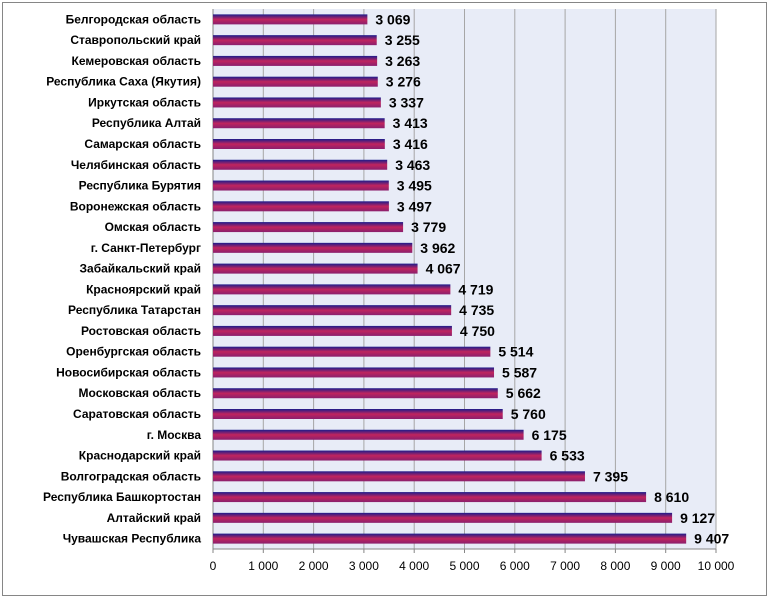  Describe the element at coordinates (671, 497) in the screenshot. I see `data-label: 8 610` at that location.